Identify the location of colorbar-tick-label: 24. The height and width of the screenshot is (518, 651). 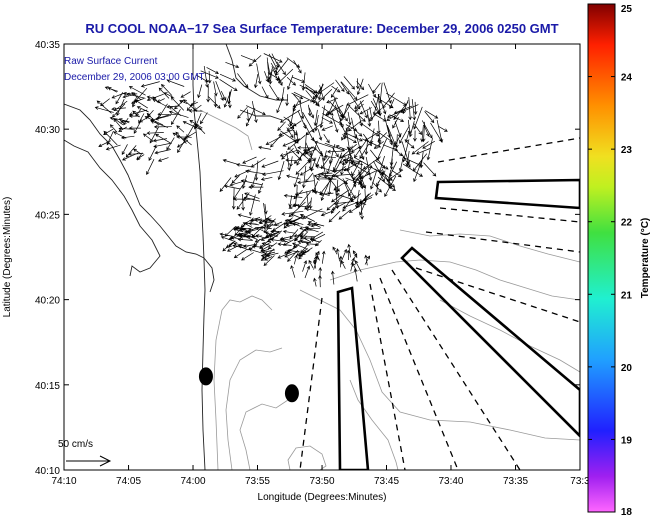
(627, 78).